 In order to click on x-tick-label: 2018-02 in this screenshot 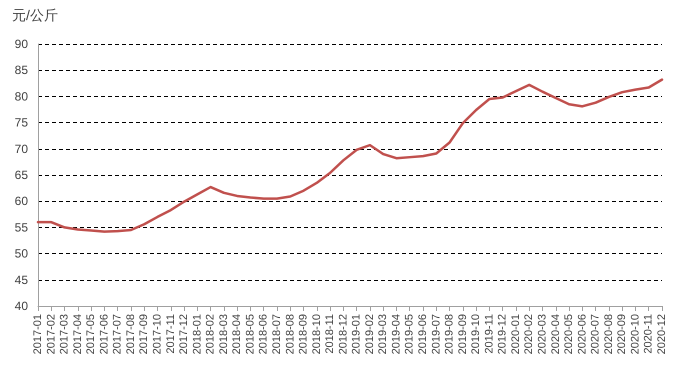, I will do `click(210, 334)`.